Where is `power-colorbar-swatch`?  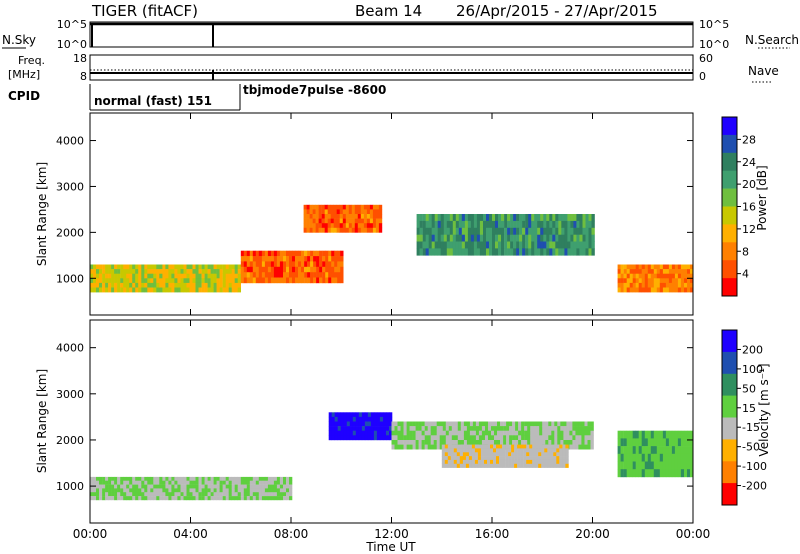
power-colorbar-swatch is located at coordinates (729, 144).